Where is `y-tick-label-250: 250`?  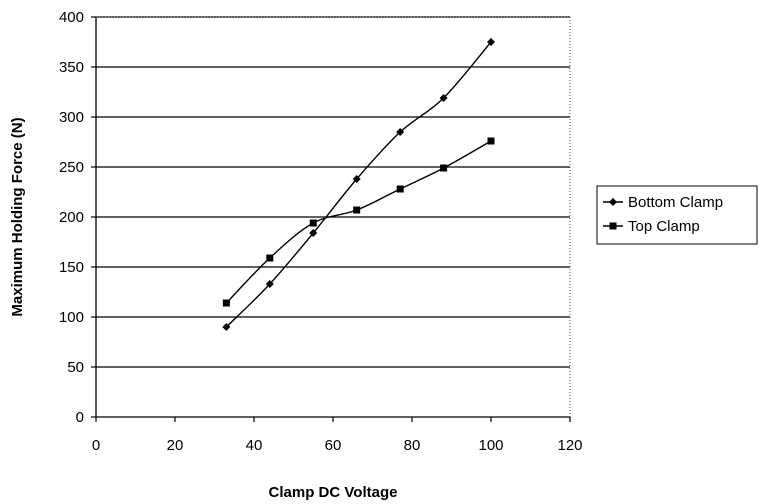
y-tick-label-250: 250 is located at coordinates (71, 167).